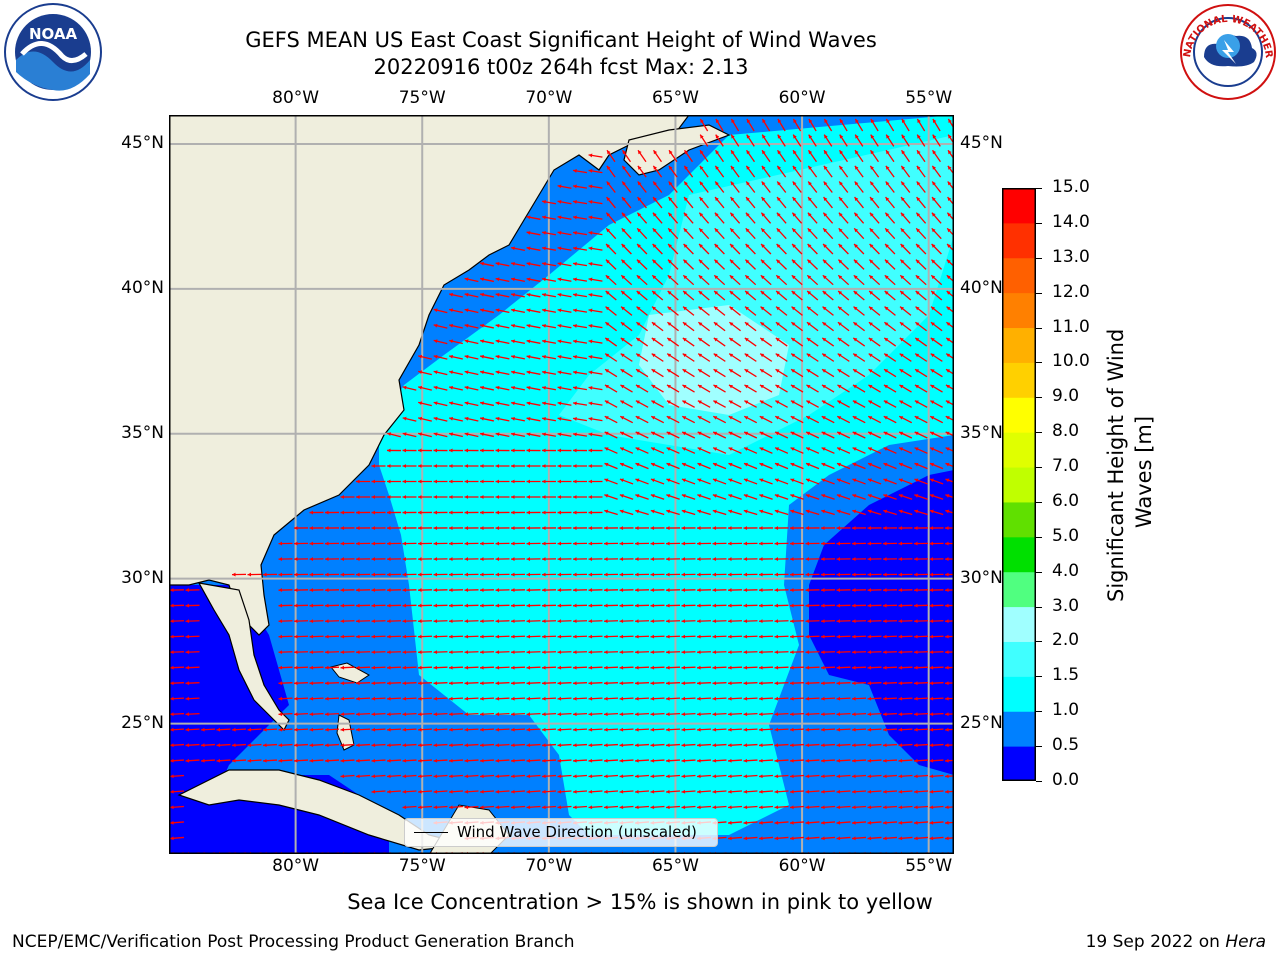 This screenshot has width=1280, height=960. I want to click on colorbar-tick-label: 13.0, so click(1071, 256).